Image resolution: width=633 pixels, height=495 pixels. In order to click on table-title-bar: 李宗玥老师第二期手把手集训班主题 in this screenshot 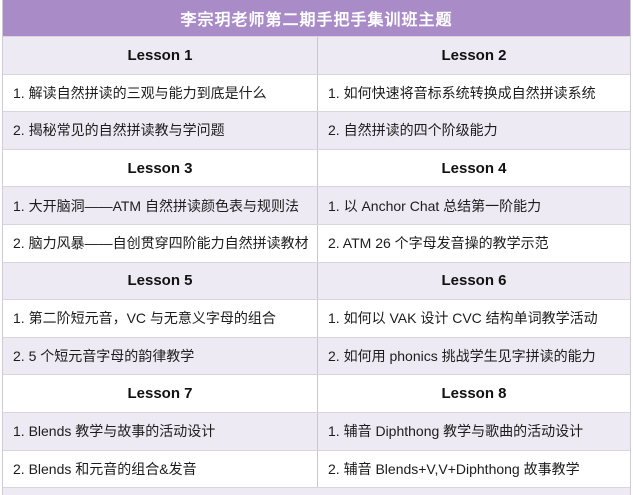, I will do `click(316, 18)`.